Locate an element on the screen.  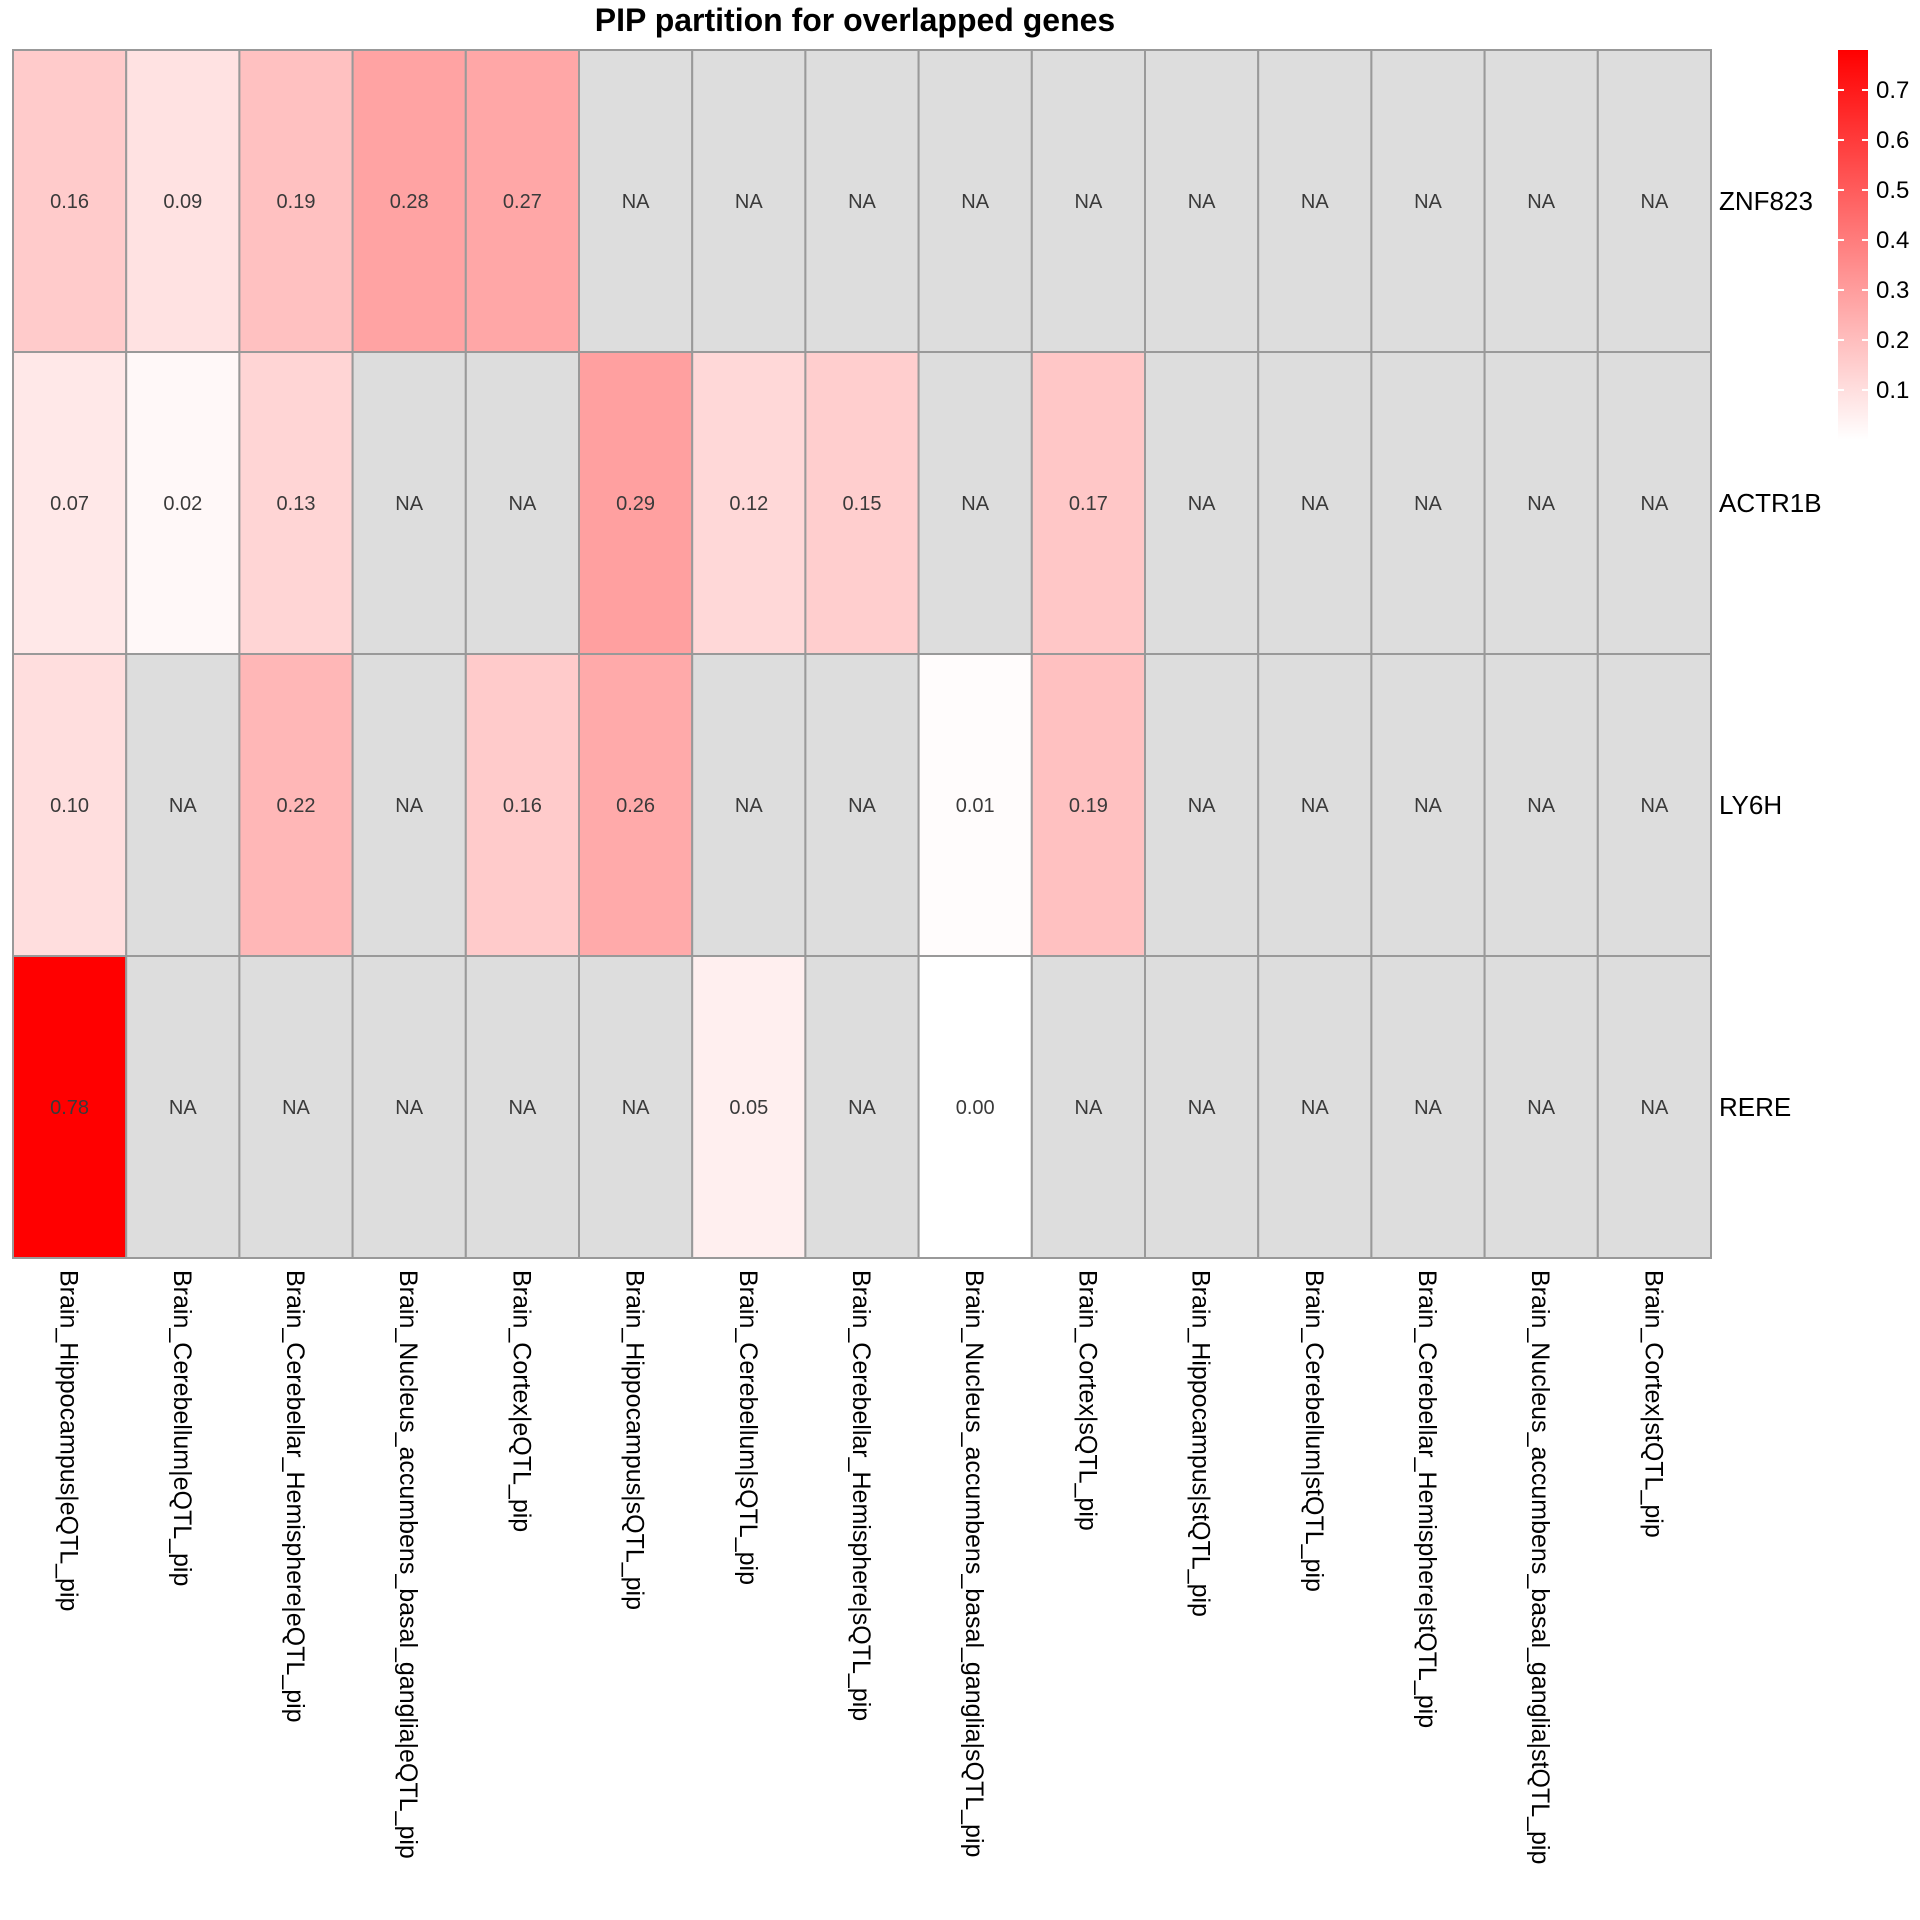
cell-value-label: 0.29 is located at coordinates (635, 504).